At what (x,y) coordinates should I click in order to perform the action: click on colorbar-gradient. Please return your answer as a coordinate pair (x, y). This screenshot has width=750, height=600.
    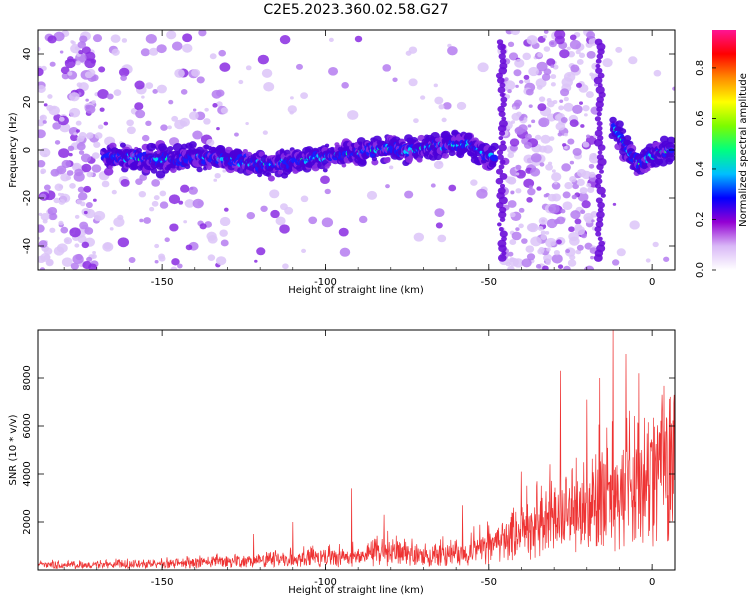
    Looking at the image, I should click on (724, 150).